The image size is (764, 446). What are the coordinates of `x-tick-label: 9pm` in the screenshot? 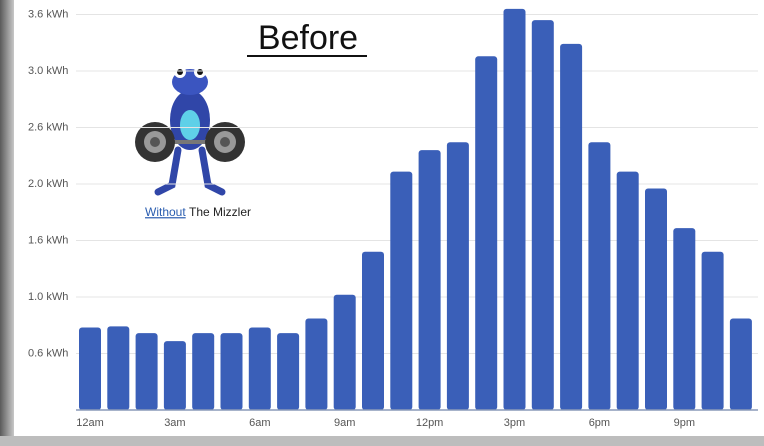 It's located at (684, 423).